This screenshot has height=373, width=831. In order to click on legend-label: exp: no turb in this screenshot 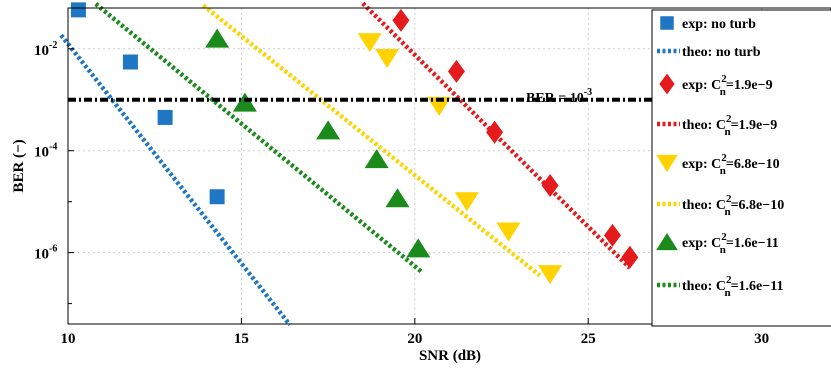, I will do `click(719, 24)`.